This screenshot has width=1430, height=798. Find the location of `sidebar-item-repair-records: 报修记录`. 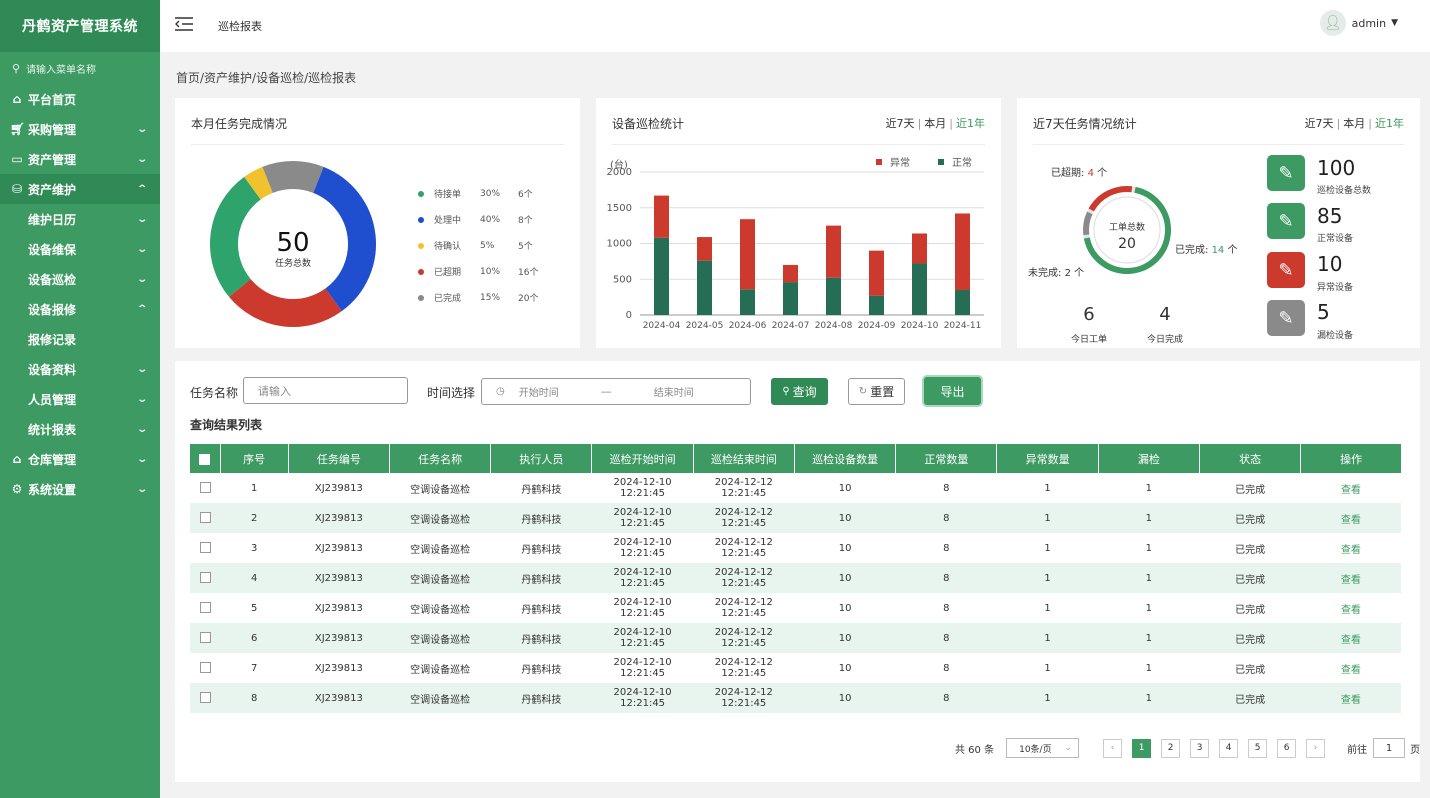

sidebar-item-repair-records: 报修记录 is located at coordinates (80, 339).